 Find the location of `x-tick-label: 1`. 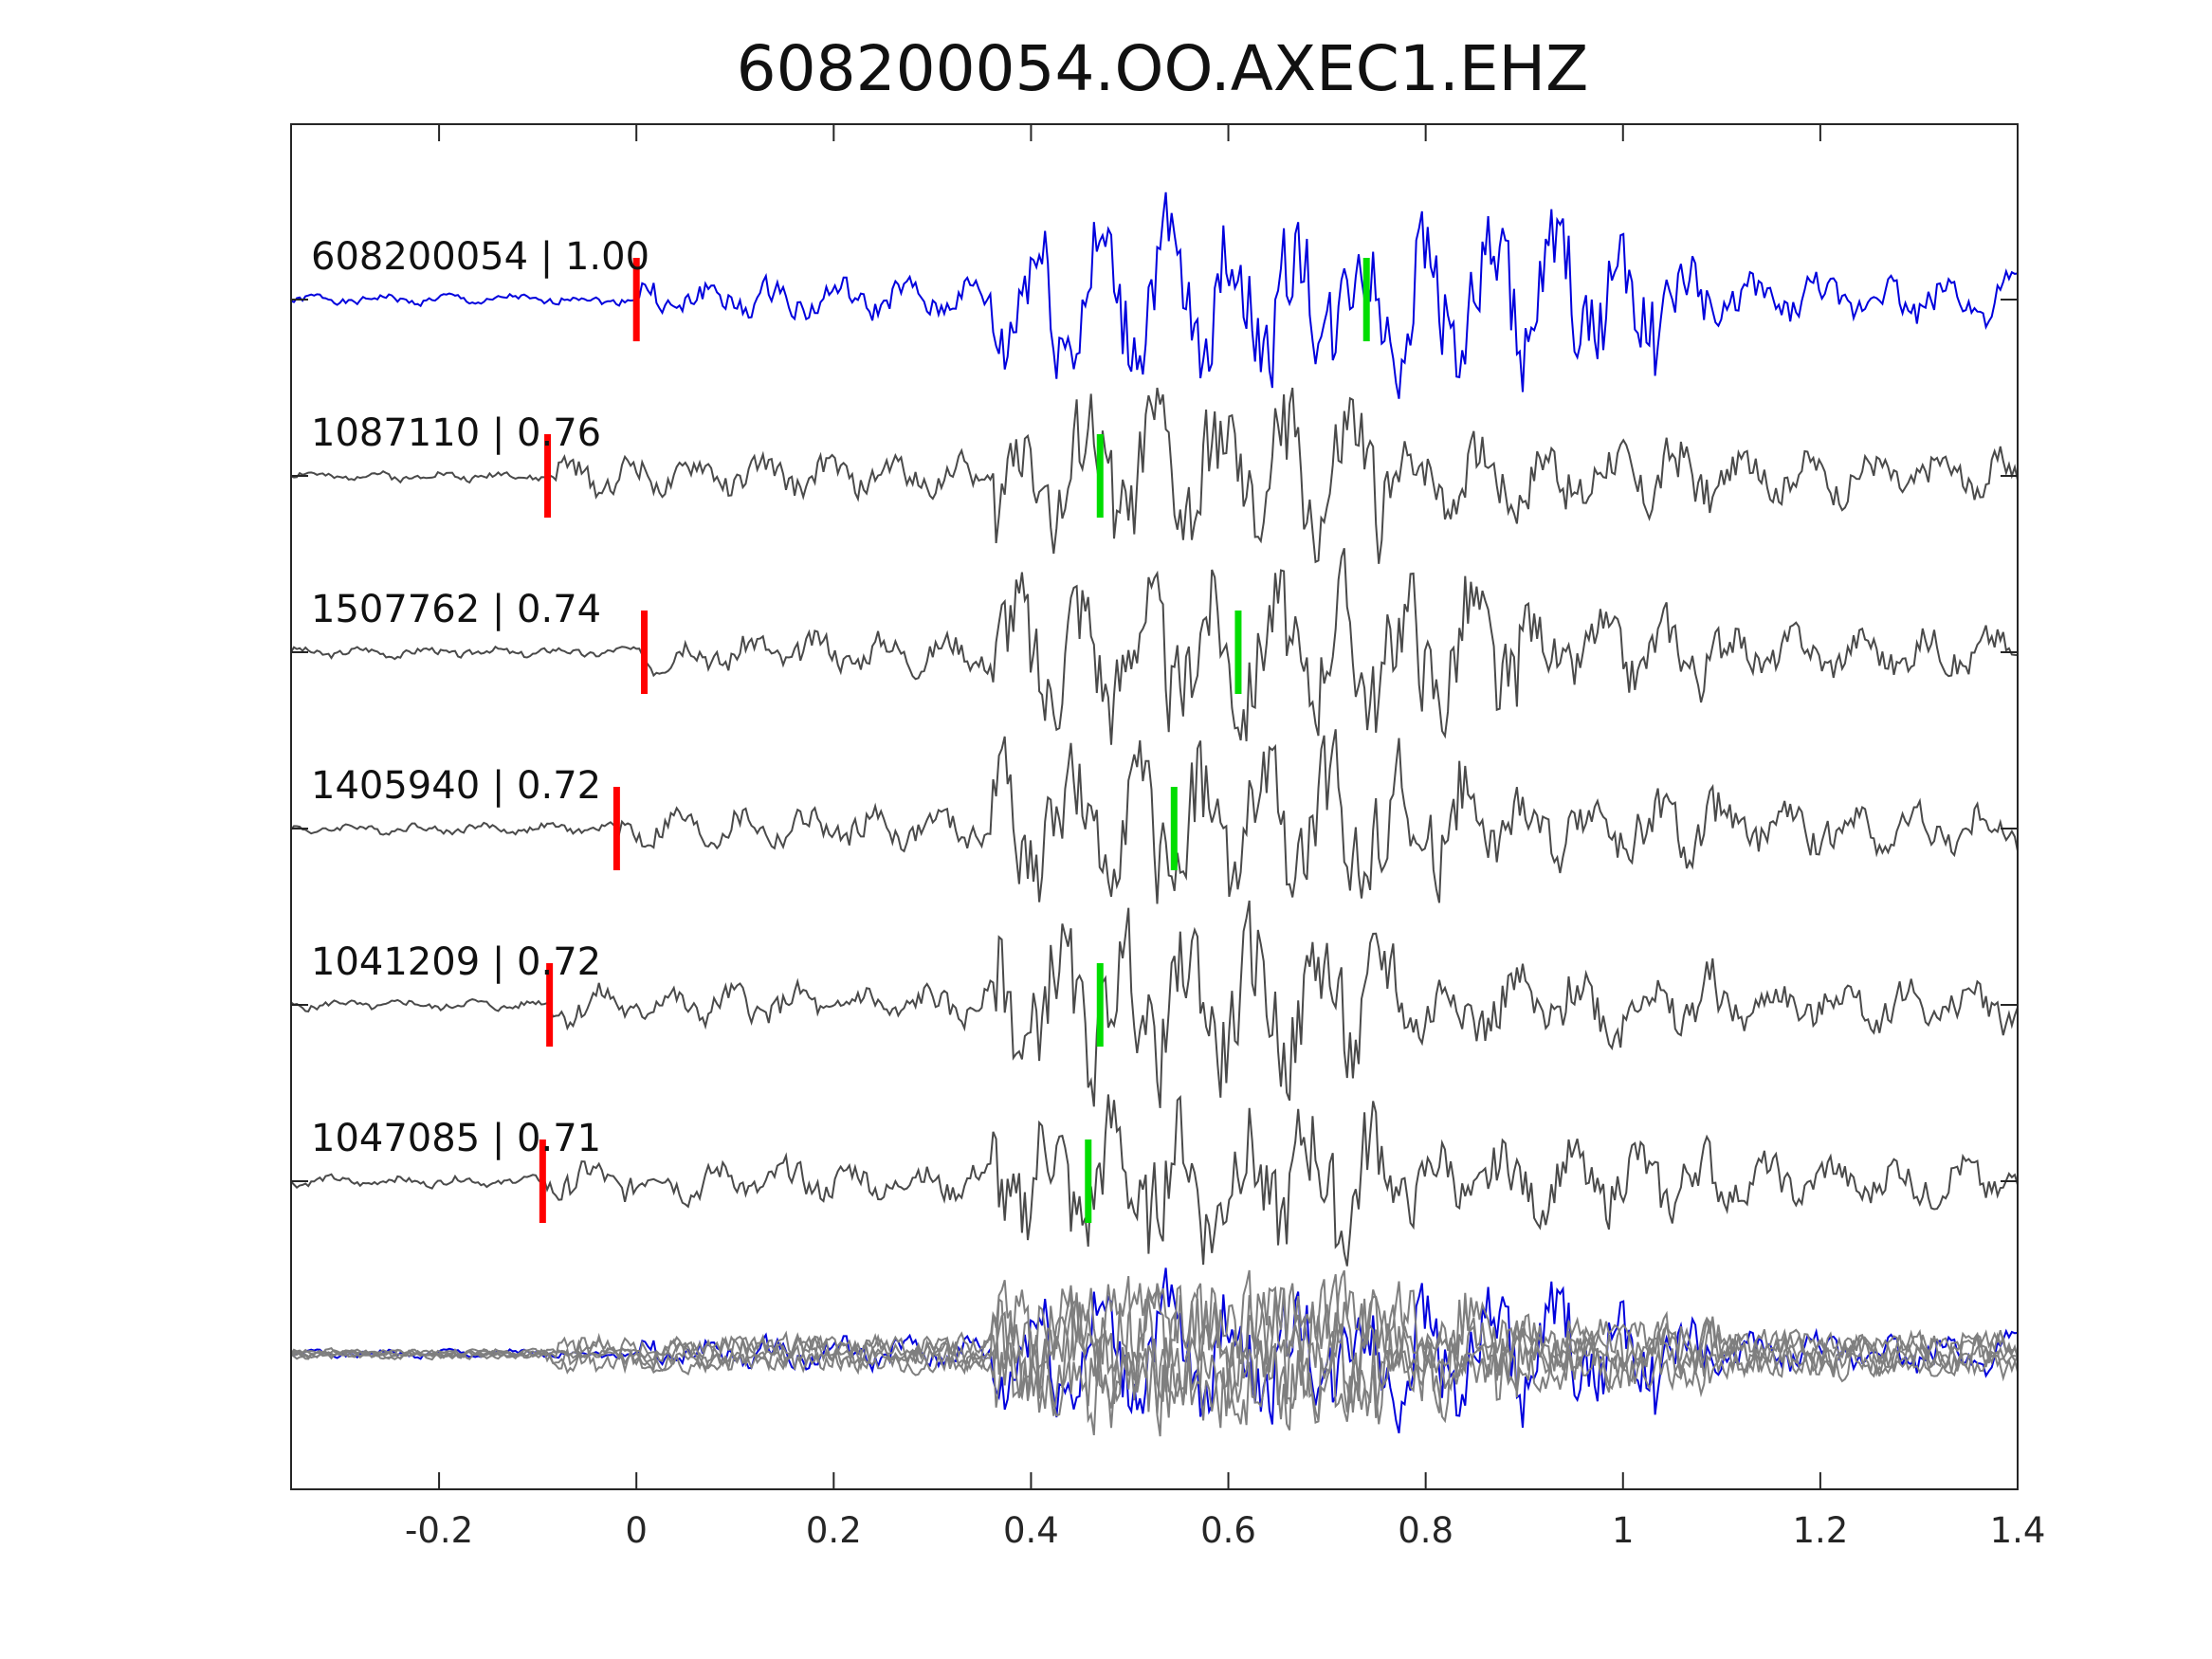

x-tick-label: 1 is located at coordinates (1623, 1530).